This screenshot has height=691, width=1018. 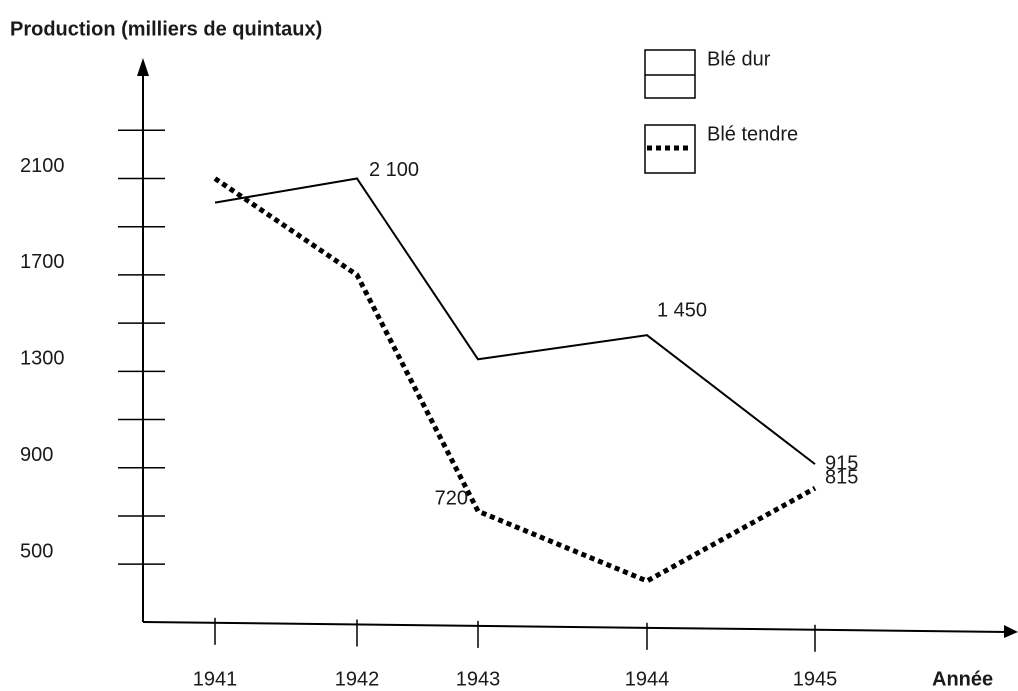 What do you see at coordinates (962, 679) in the screenshot?
I see `x-axis-label: Année` at bounding box center [962, 679].